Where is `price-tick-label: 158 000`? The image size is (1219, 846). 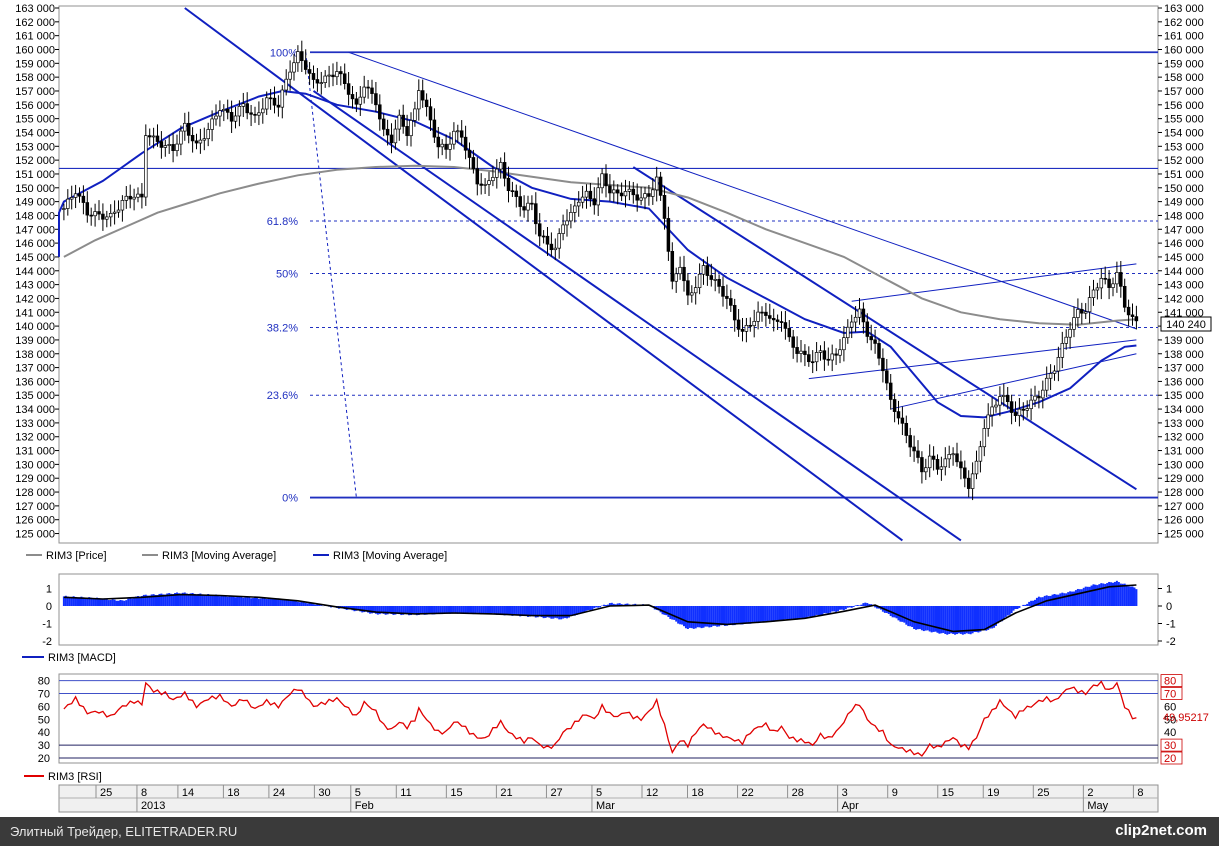
price-tick-label: 158 000 is located at coordinates (35, 78).